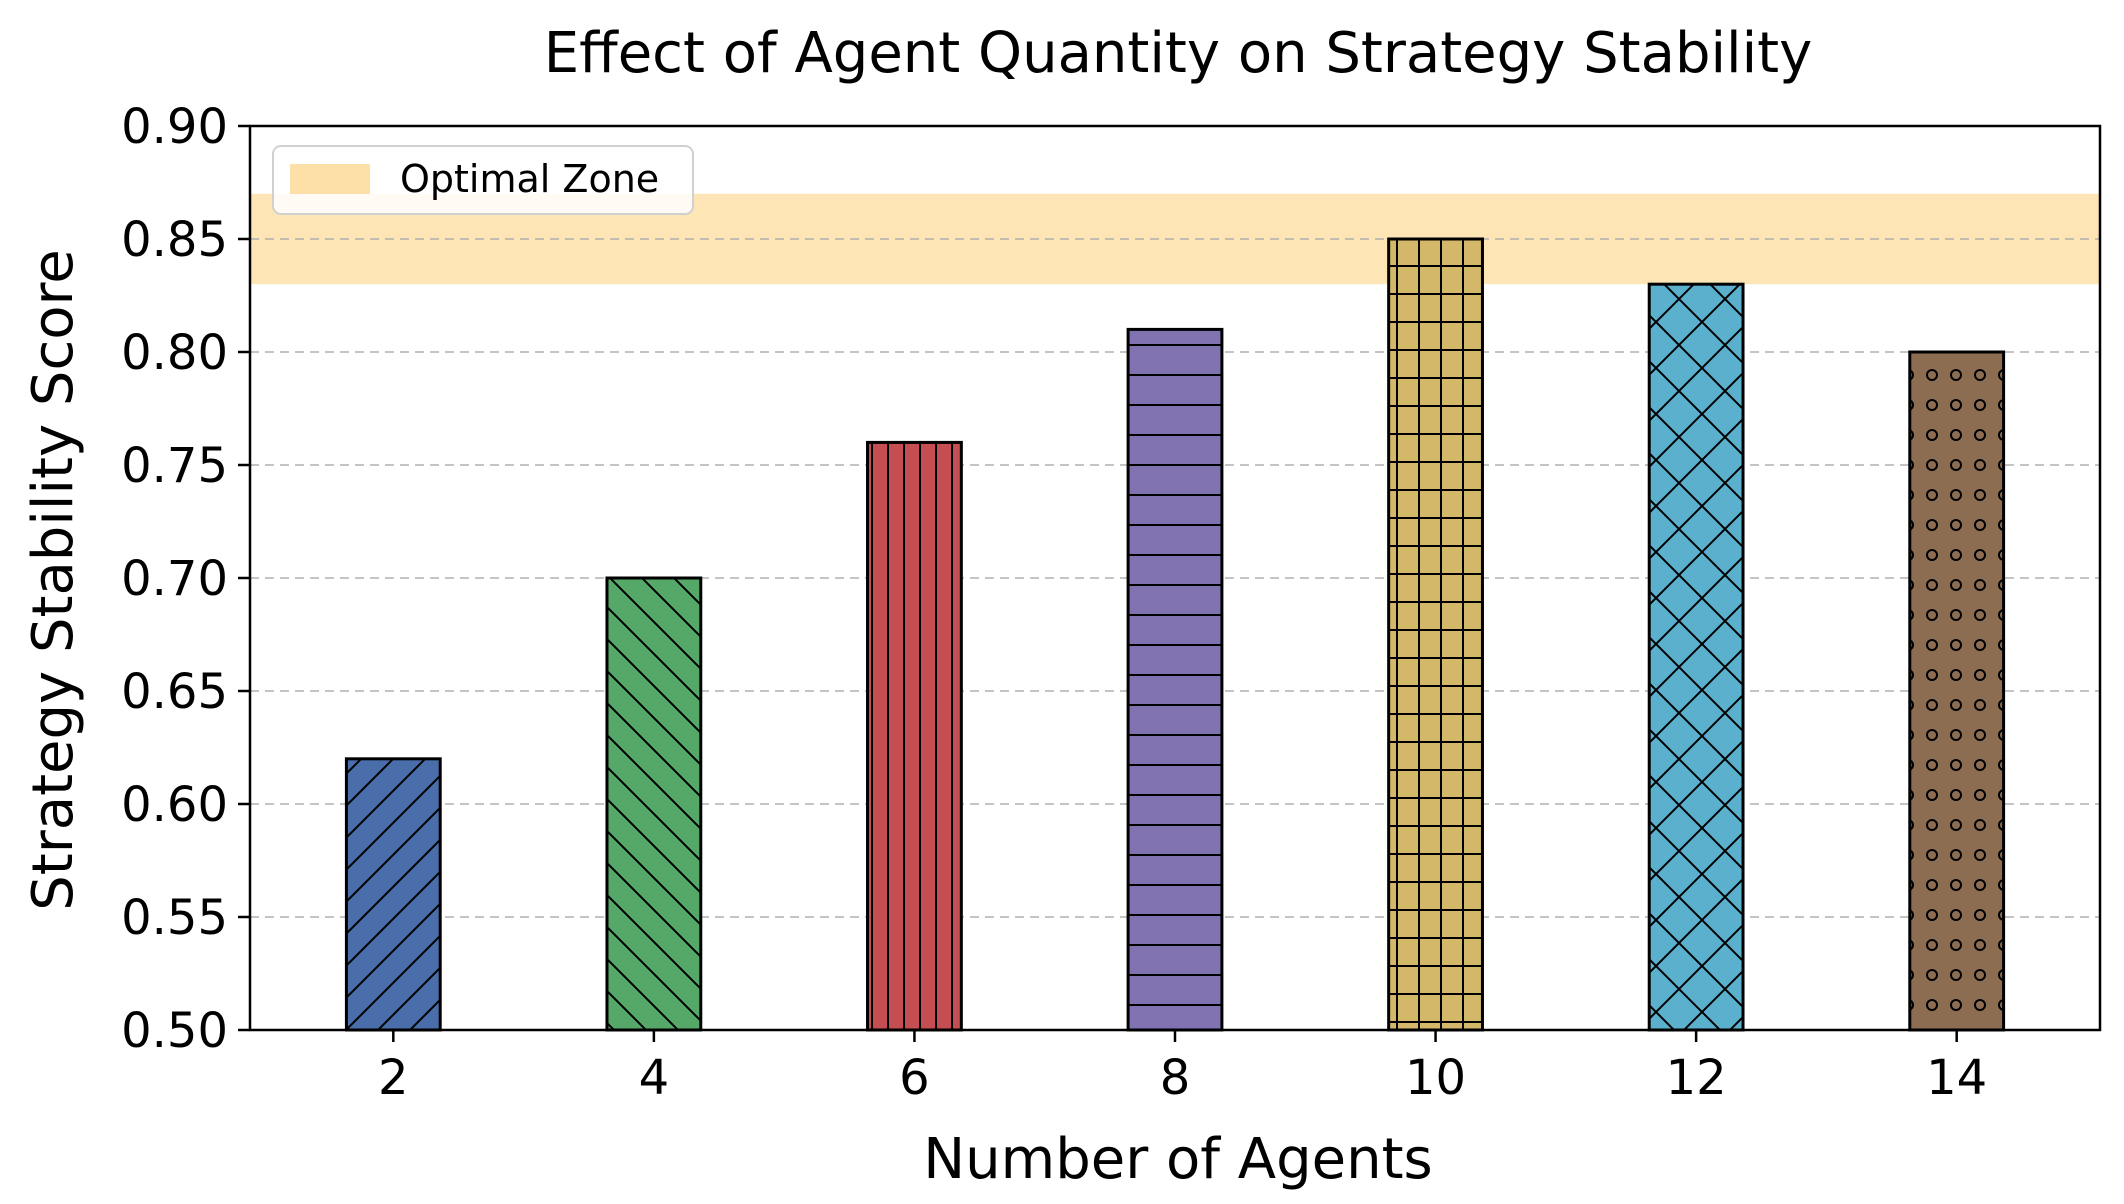 Image resolution: width=2124 pixels, height=1204 pixels. What do you see at coordinates (174, 466) in the screenshot?
I see `y-tick-label: 0.75` at bounding box center [174, 466].